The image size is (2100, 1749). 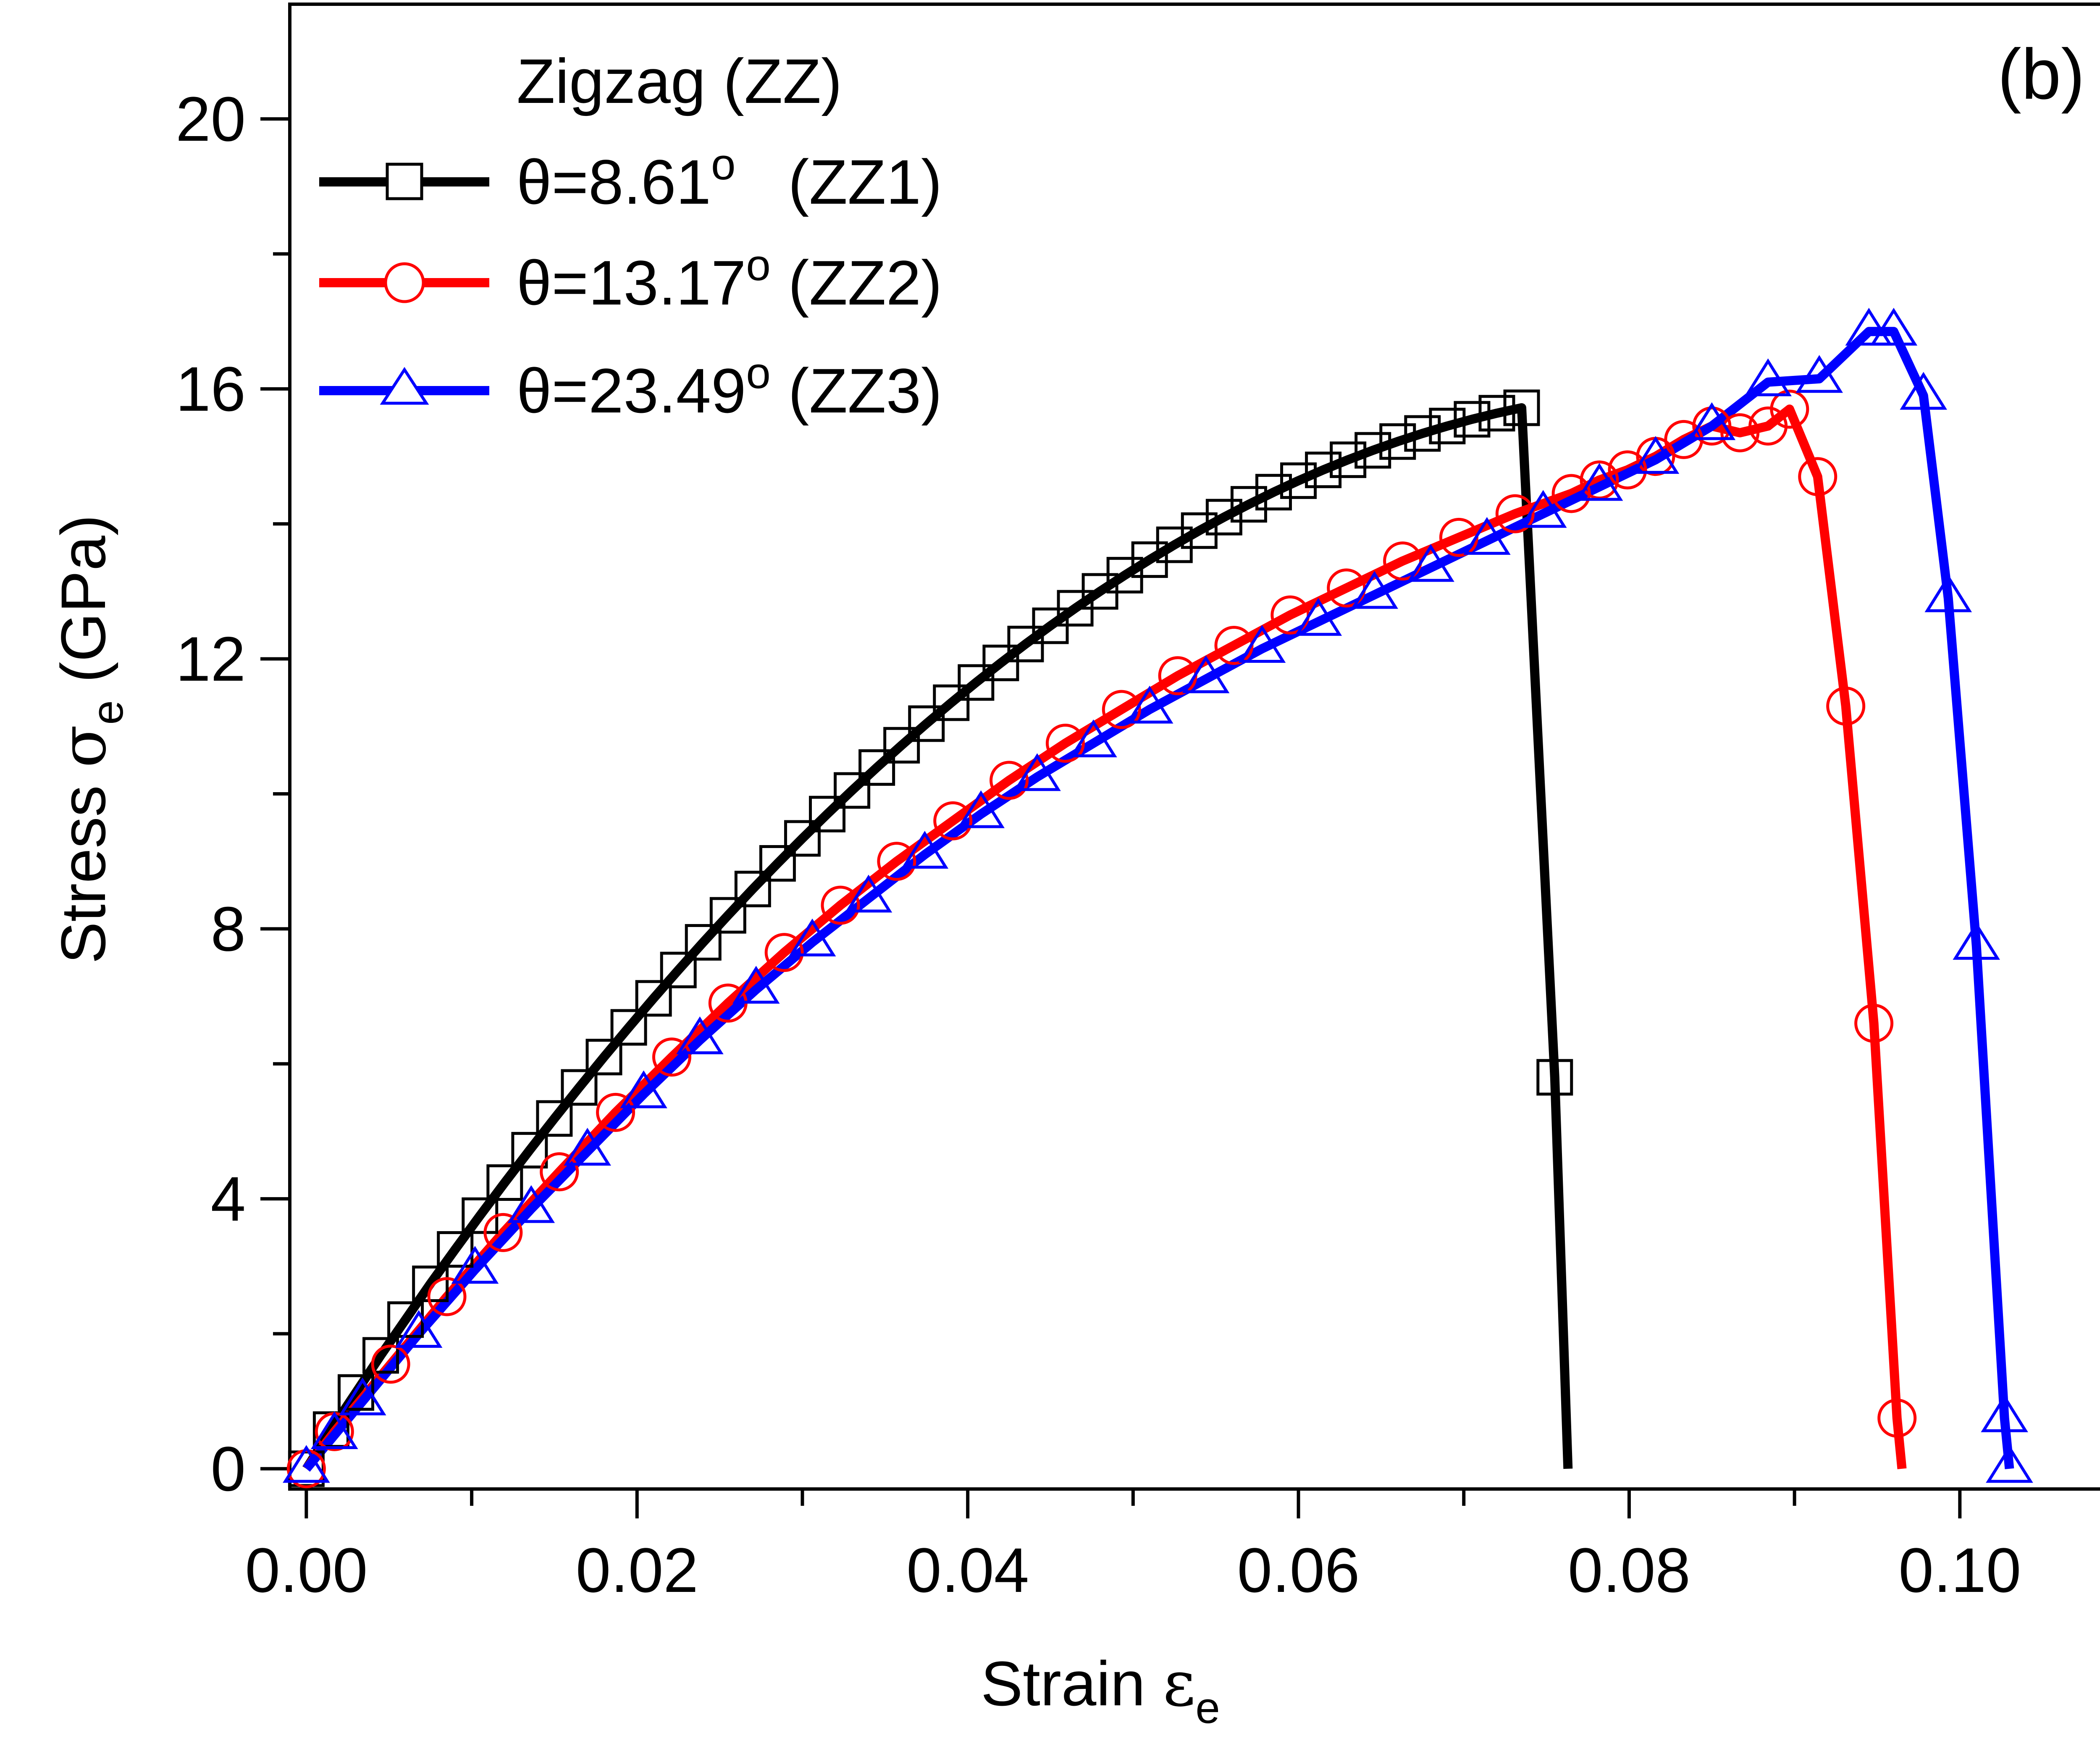 I want to click on y-tick-label: 0, so click(x=228, y=1469).